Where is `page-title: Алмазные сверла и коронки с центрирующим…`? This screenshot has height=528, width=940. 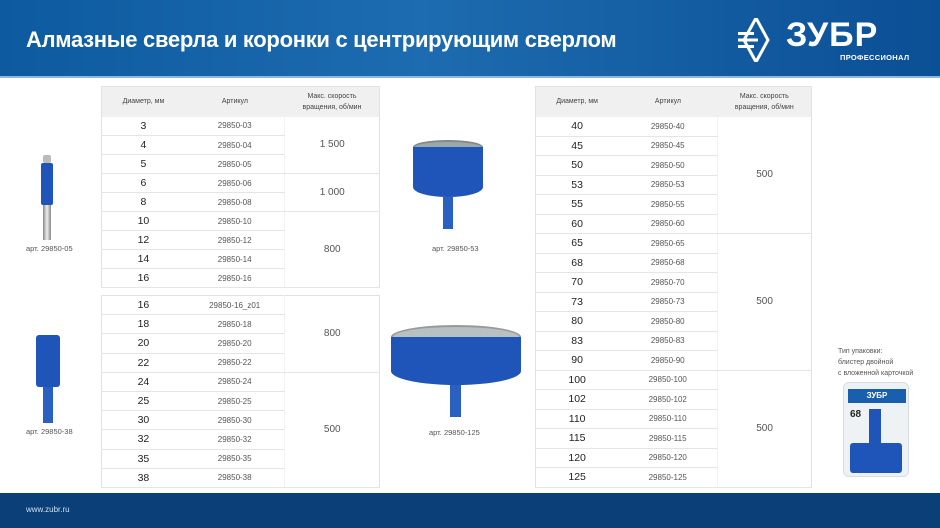 page-title: Алмазные сверла и коронки с центрирующим… is located at coordinates (321, 39).